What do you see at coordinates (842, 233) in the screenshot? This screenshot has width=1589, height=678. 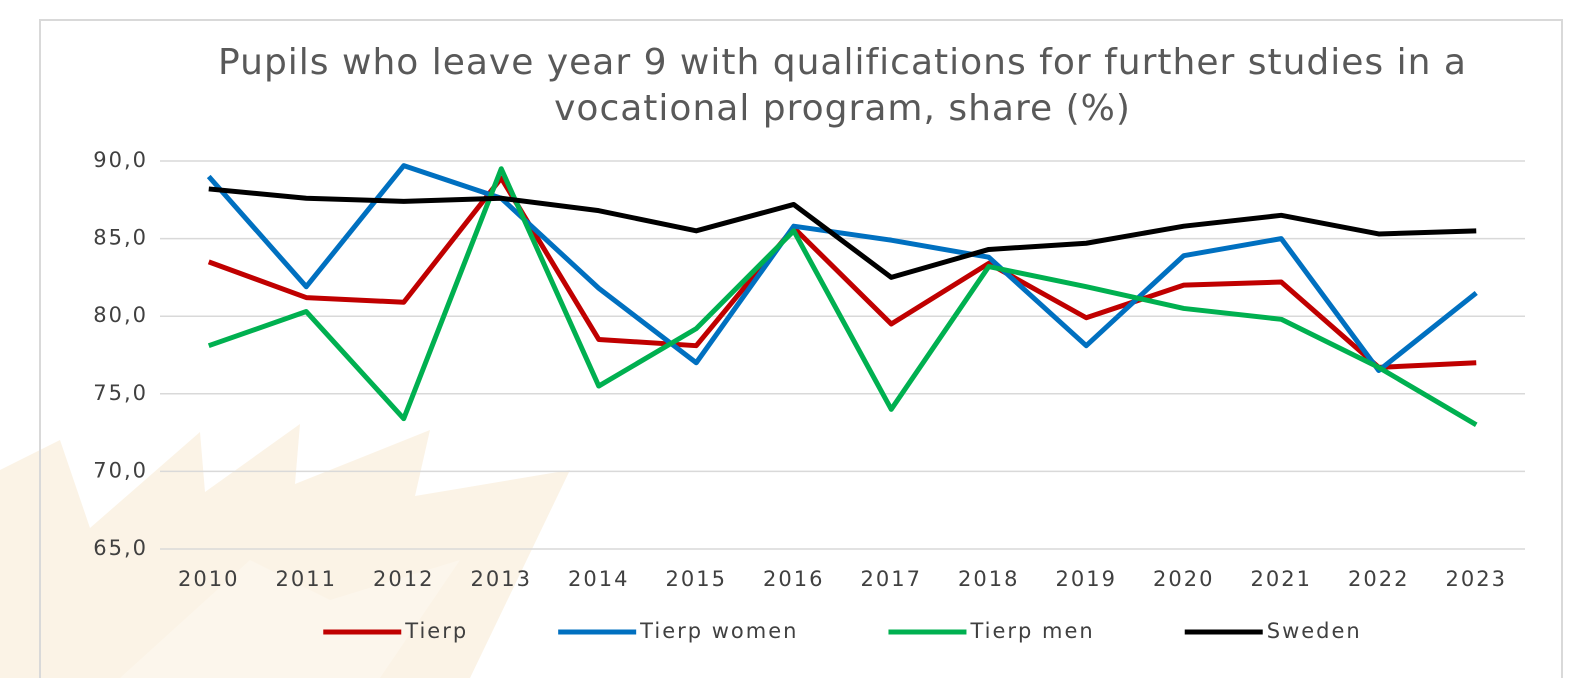 I see `series-line` at bounding box center [842, 233].